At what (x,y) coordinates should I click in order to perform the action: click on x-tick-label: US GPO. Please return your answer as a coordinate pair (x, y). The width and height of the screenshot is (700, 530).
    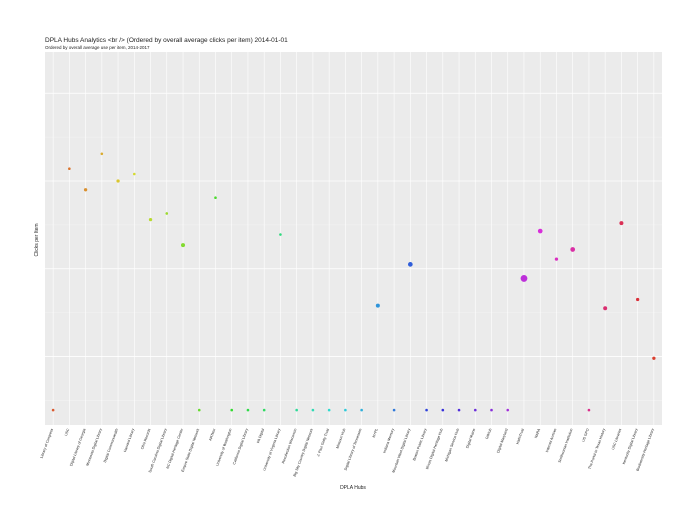
    Looking at the image, I should click on (585, 435).